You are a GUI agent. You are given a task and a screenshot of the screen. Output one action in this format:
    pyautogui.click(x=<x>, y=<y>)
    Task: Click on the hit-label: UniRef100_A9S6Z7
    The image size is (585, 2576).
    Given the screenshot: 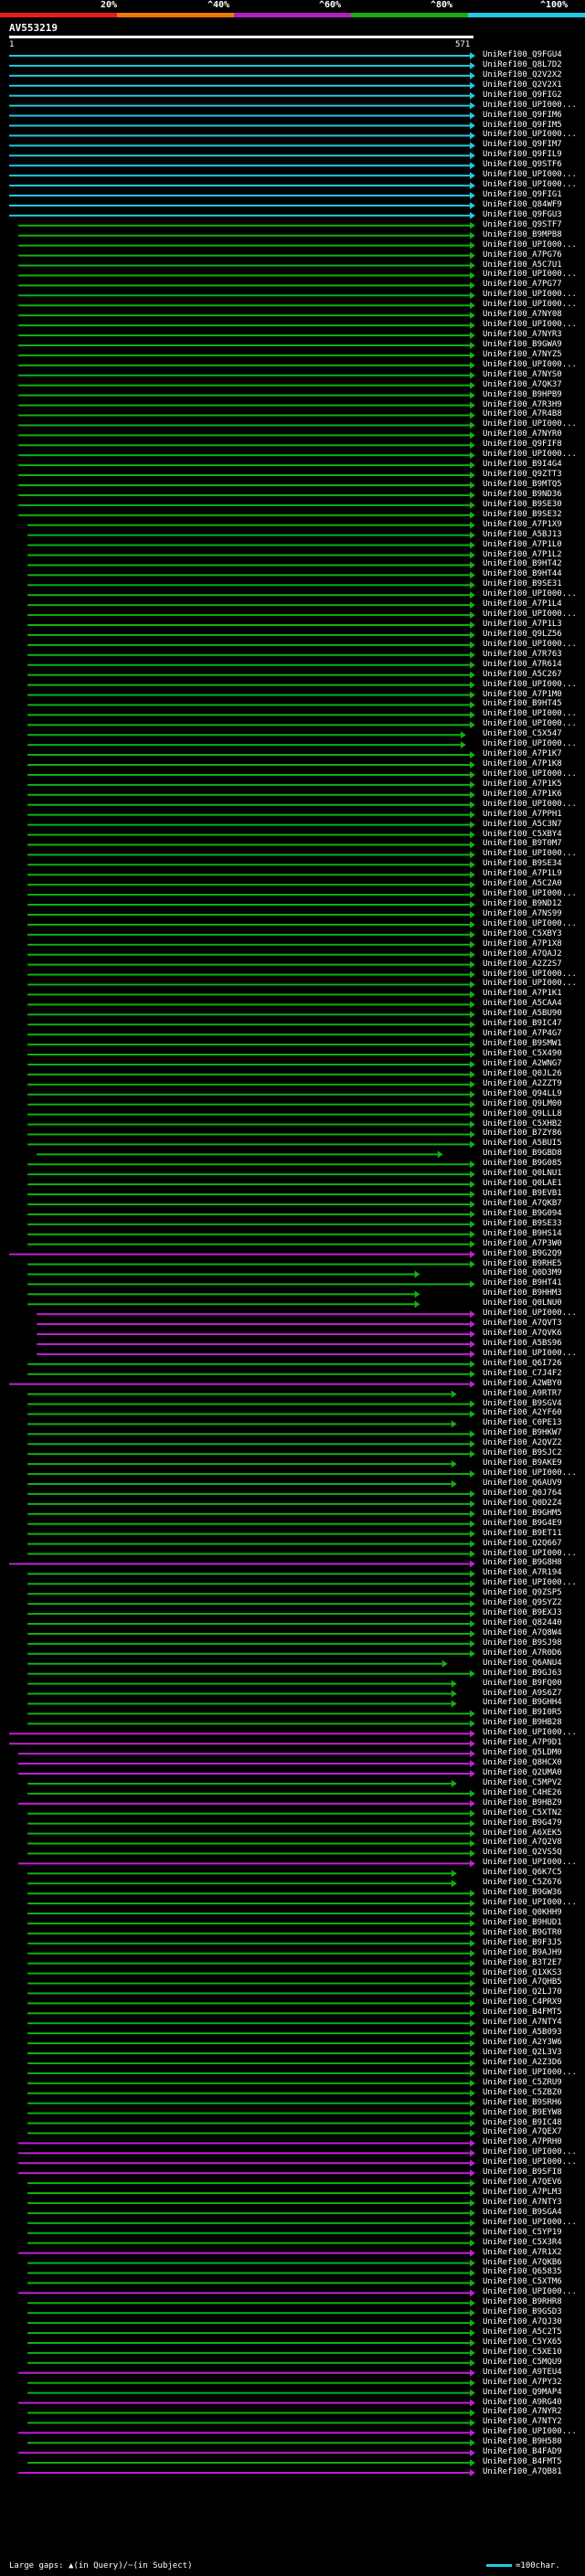 What is the action you would take?
    pyautogui.click(x=522, y=1693)
    